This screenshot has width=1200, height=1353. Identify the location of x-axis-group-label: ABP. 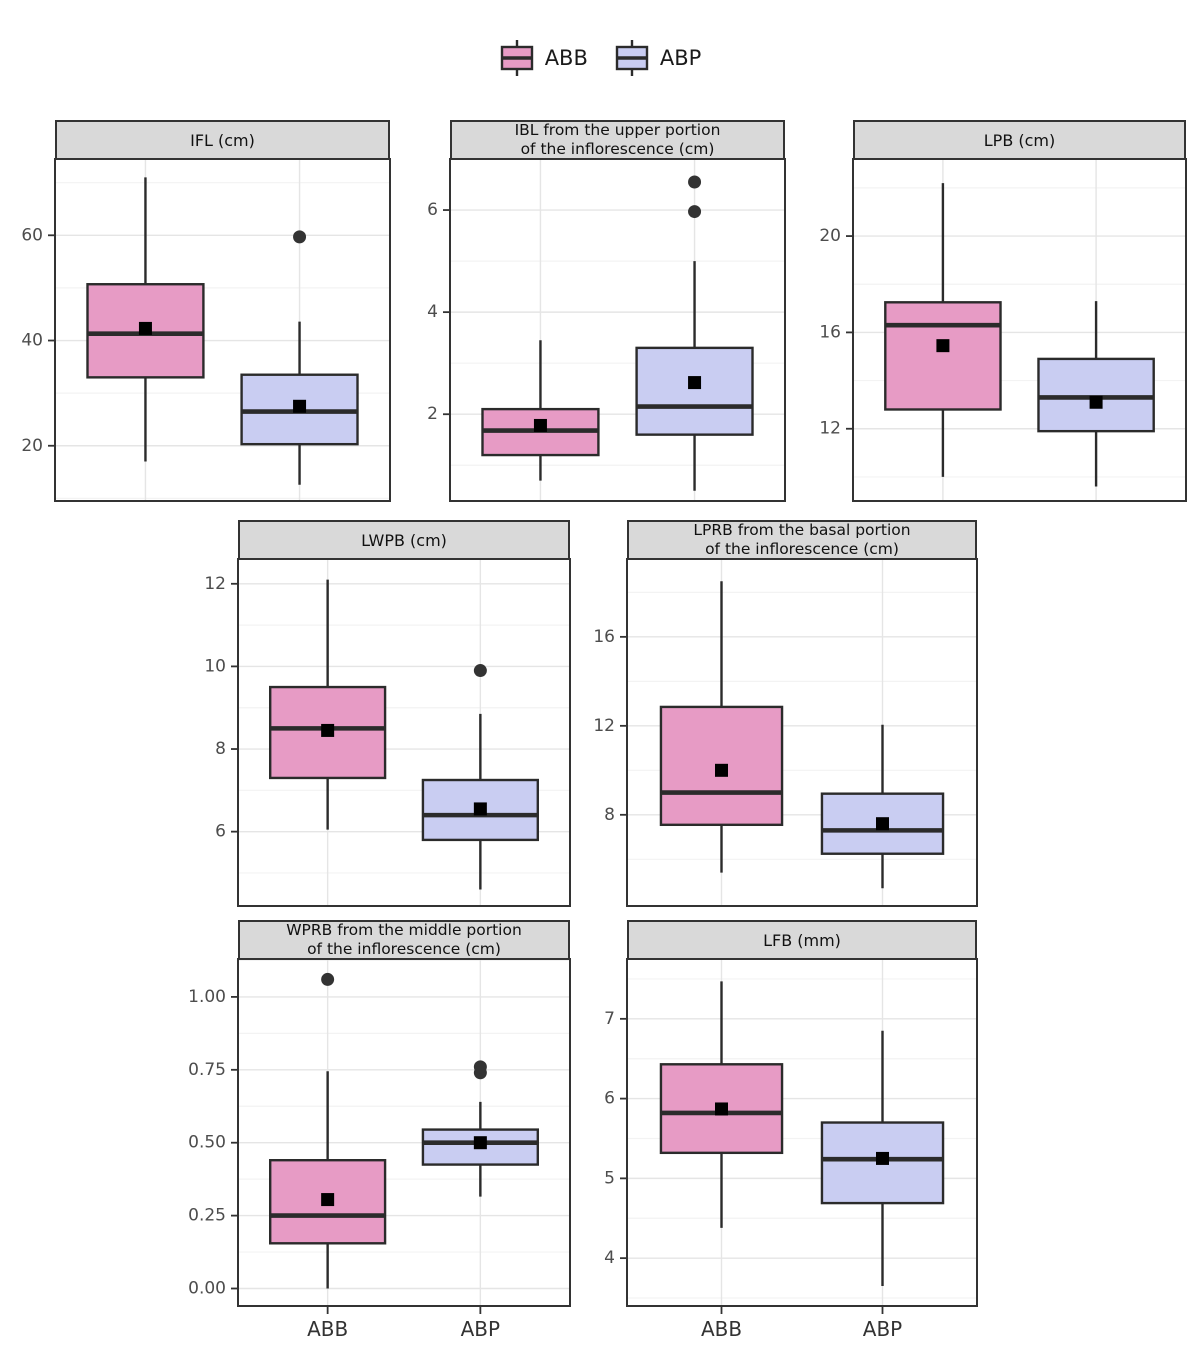
(480, 1329).